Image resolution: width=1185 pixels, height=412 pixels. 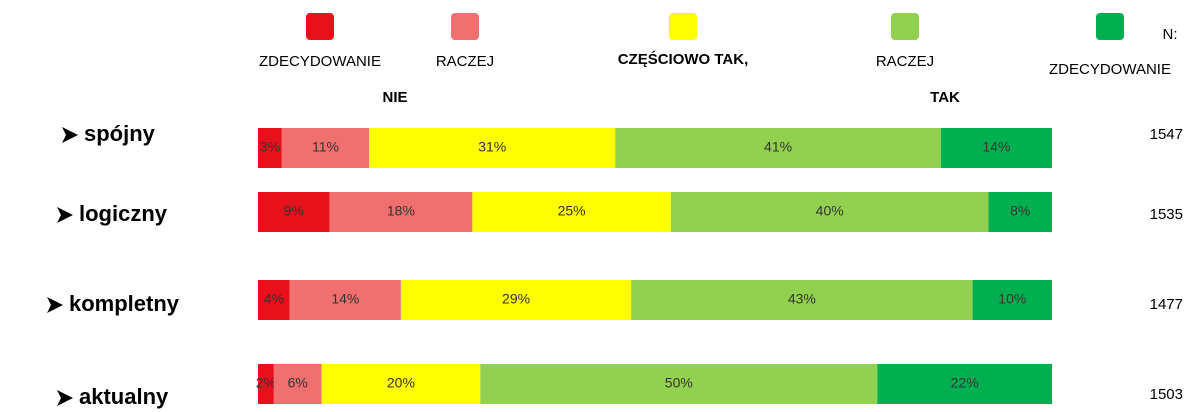 I want to click on category-label: logiczny, so click(x=123, y=213).